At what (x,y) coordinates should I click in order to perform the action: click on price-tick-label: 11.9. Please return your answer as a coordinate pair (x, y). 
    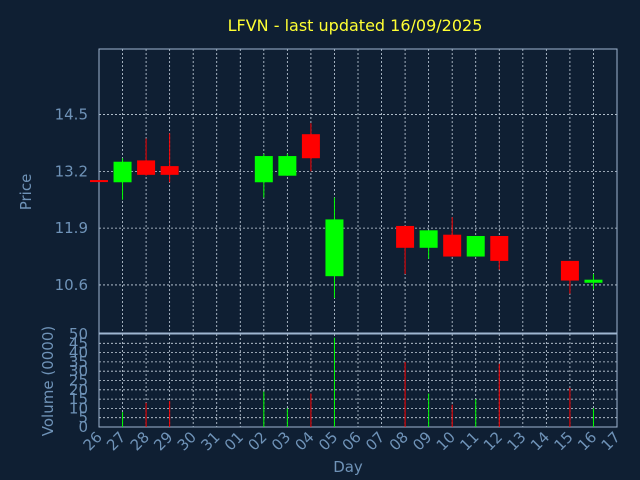
    Looking at the image, I should click on (71, 228).